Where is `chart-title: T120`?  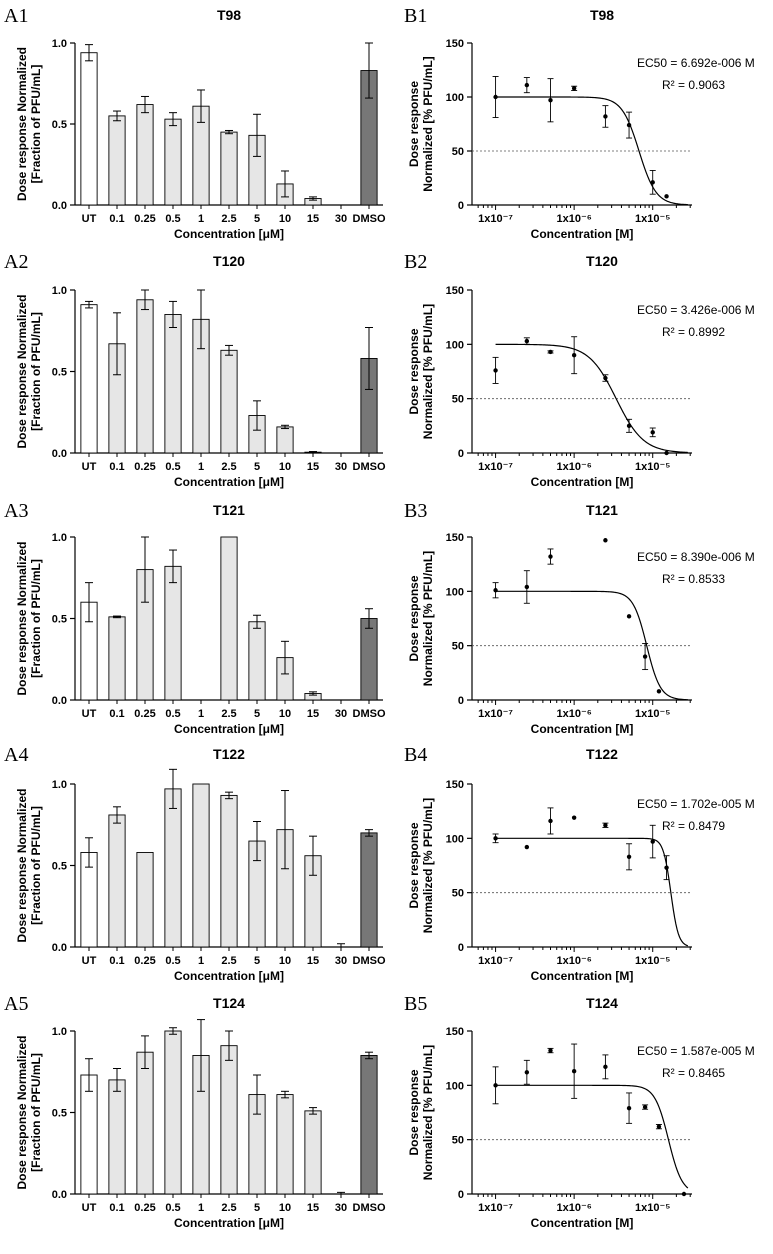
chart-title: T120 is located at coordinates (602, 261).